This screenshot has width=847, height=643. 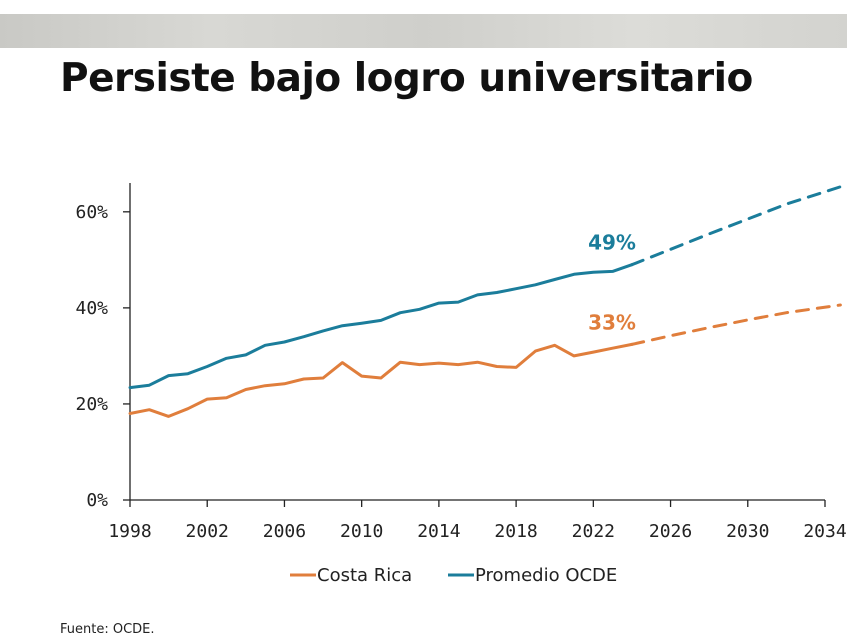 I want to click on x-tick-label: 2014, so click(x=438, y=531).